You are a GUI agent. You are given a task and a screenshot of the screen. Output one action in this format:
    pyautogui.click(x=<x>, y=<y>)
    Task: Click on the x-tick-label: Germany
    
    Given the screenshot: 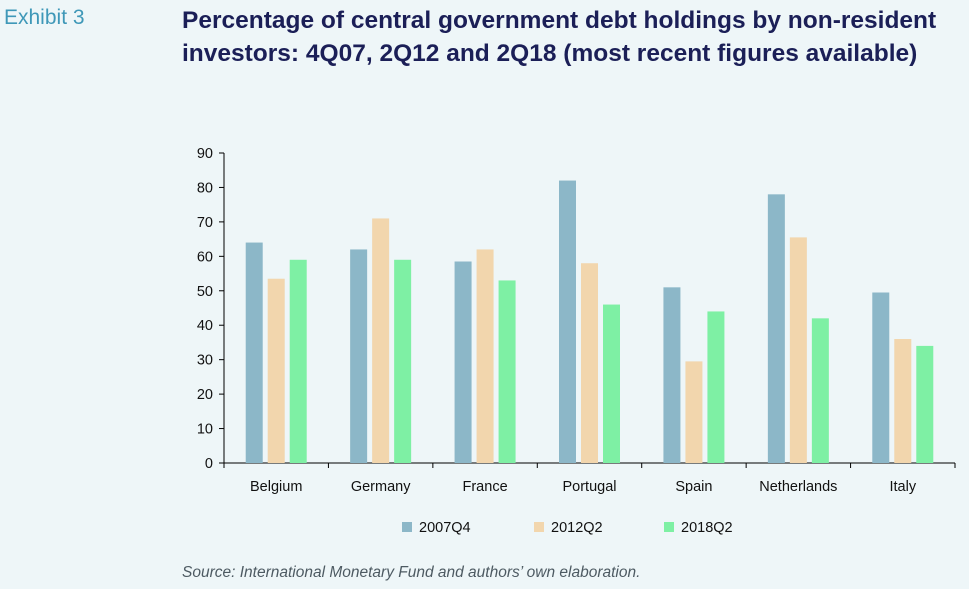 What is the action you would take?
    pyautogui.click(x=381, y=487)
    